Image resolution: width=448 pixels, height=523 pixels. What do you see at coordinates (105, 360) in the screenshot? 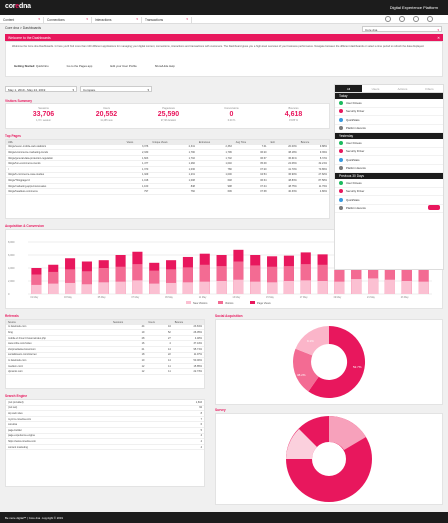
I see `table-row: m.facebook.com 10 14 50.00%` at bounding box center [105, 360].